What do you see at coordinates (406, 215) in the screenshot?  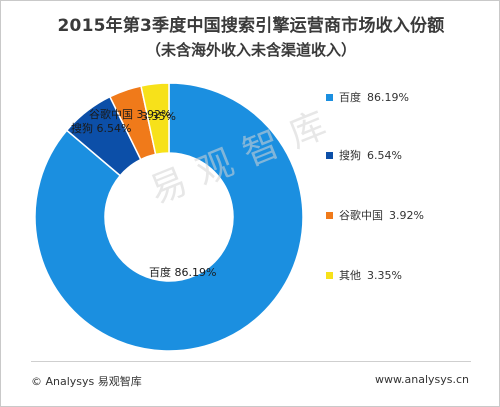 I see `legend-value: 3.92%` at bounding box center [406, 215].